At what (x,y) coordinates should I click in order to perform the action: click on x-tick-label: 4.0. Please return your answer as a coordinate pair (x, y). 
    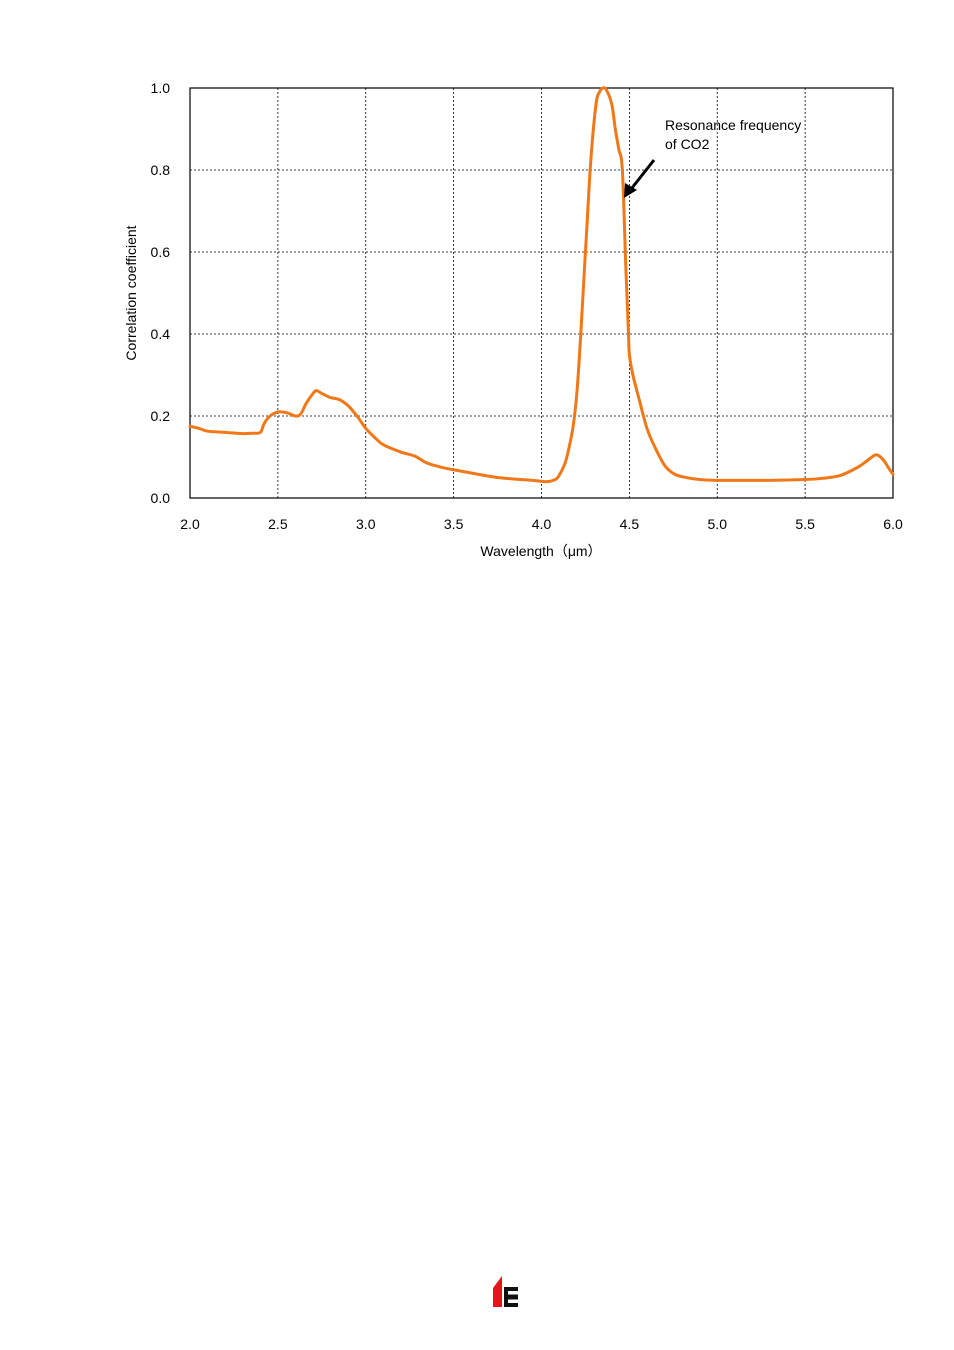
    Looking at the image, I should click on (542, 524).